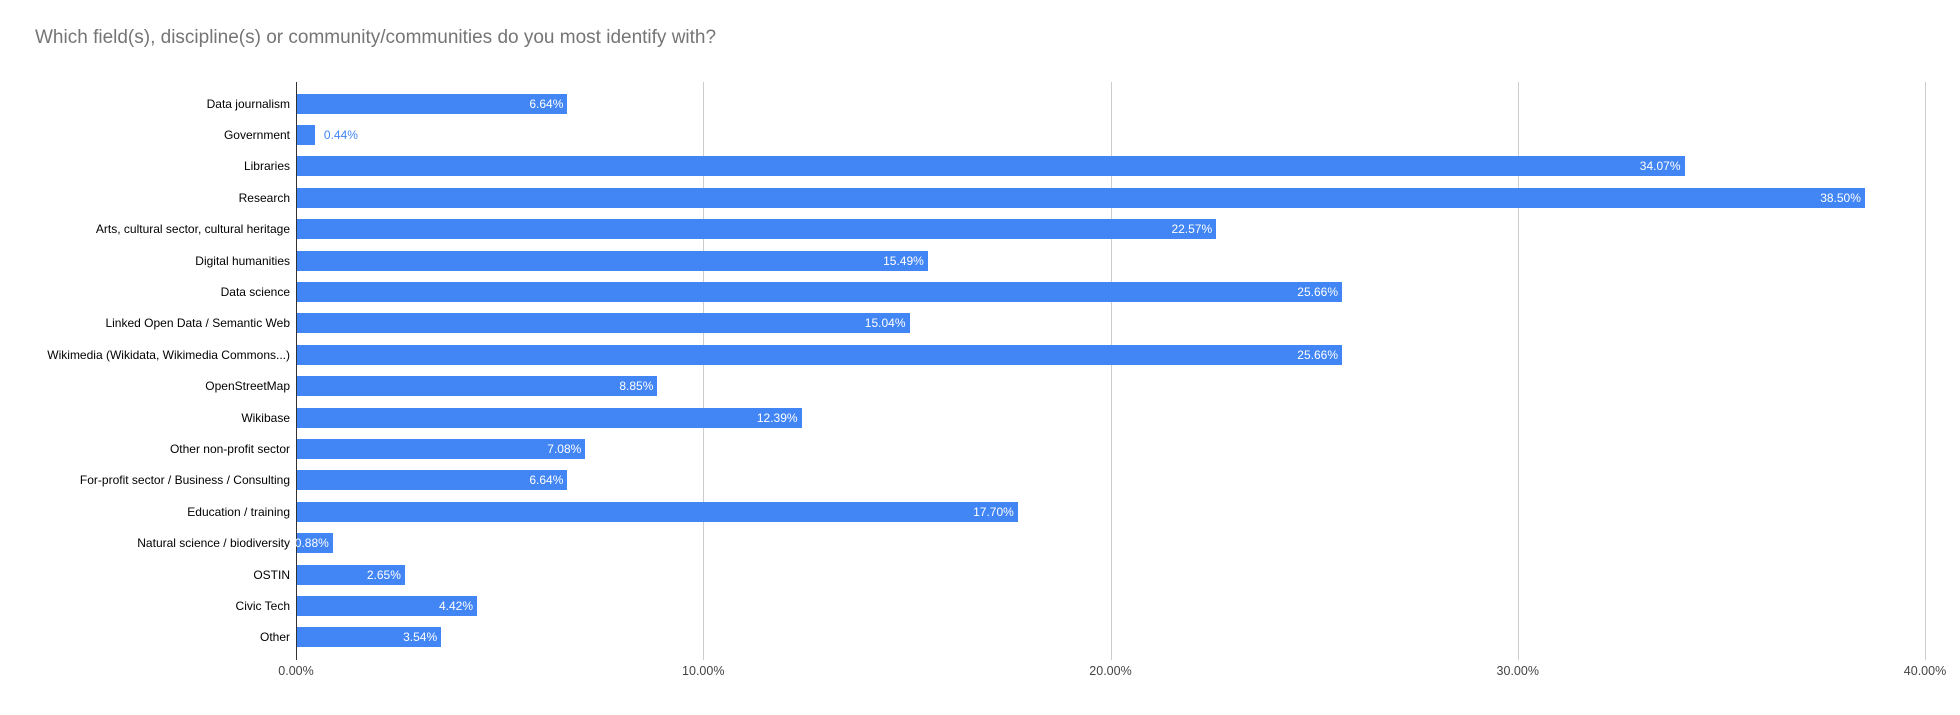  What do you see at coordinates (777, 417) in the screenshot?
I see `bar-value-label: 12.39%` at bounding box center [777, 417].